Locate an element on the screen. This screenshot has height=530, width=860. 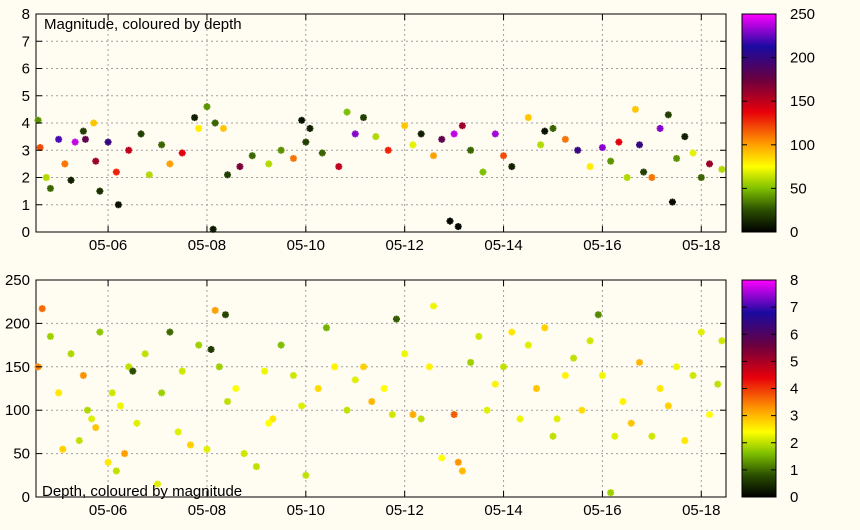
x-tick-label: 05-14 is located at coordinates (503, 510).